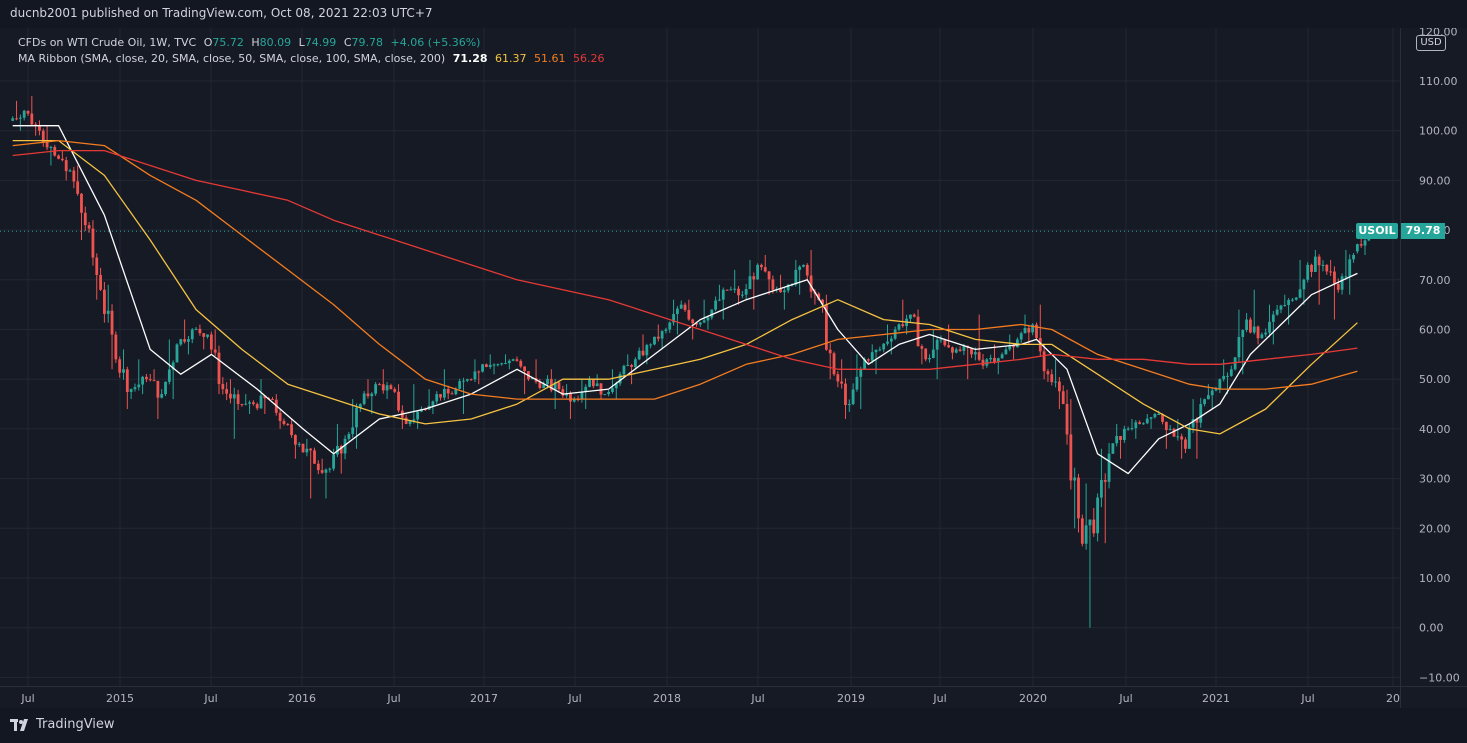  Describe the element at coordinates (733, 725) in the screenshot. I see `footer: TradingView` at that location.